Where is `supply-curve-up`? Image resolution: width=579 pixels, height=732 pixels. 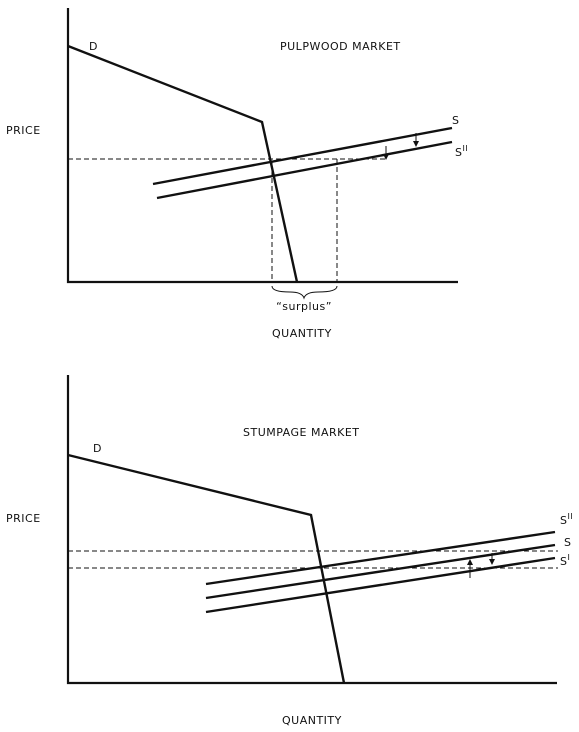 supply-curve-up is located at coordinates (380, 558).